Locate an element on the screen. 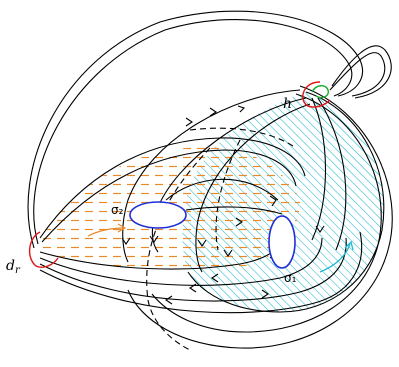 This screenshot has height=367, width=399. sigma2-to-sigma1-arc is located at coordinates (234, 210).